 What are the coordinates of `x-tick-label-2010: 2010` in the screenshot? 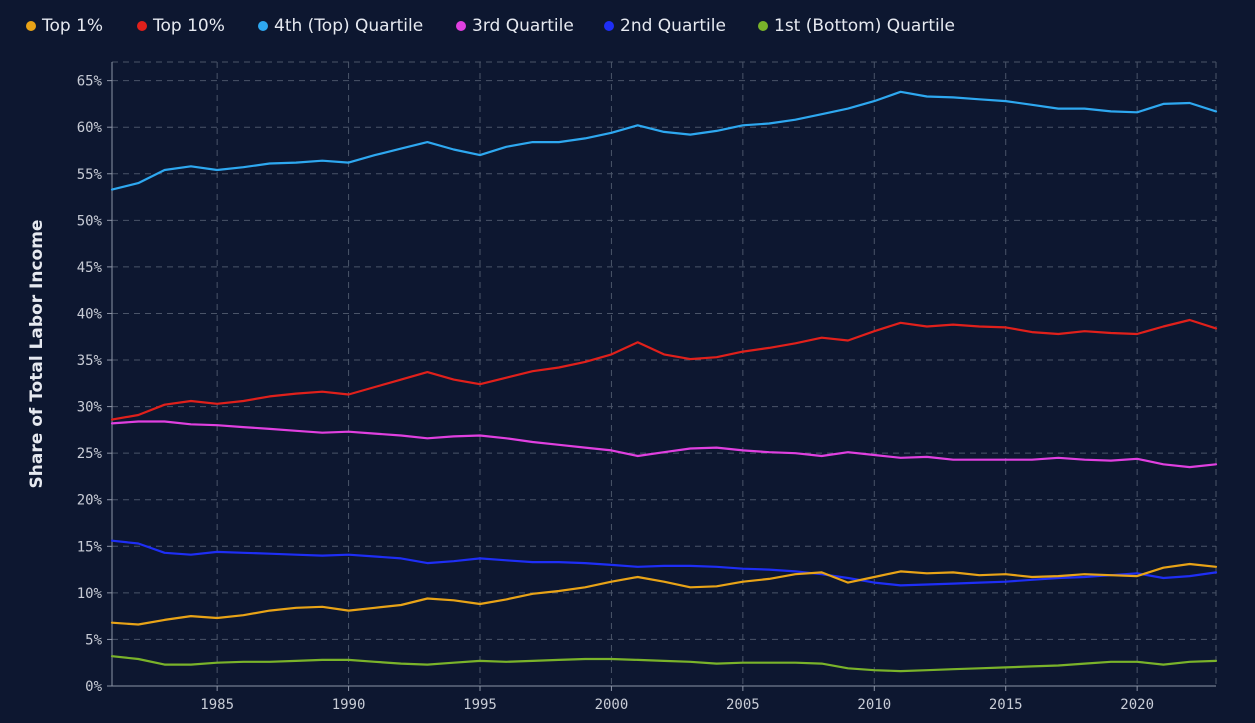 It's located at (874, 705).